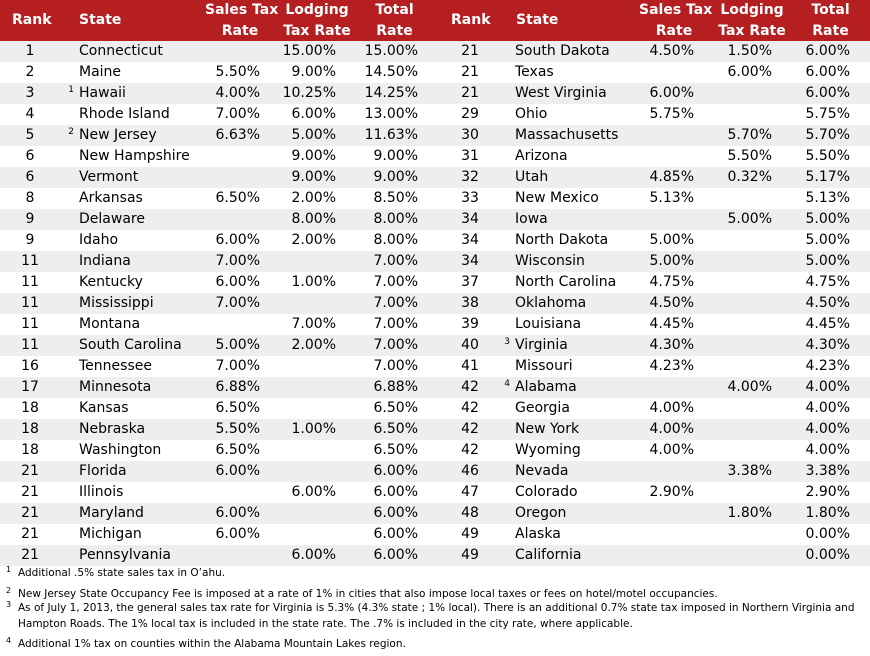 Image resolution: width=870 pixels, height=656 pixels. Describe the element at coordinates (102, 93) in the screenshot. I see `state-cell: Hawaii` at that location.